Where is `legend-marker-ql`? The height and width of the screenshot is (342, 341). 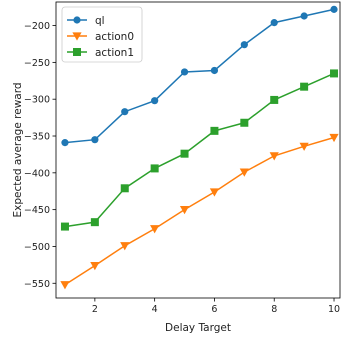
legend-marker-ql is located at coordinates (77, 20).